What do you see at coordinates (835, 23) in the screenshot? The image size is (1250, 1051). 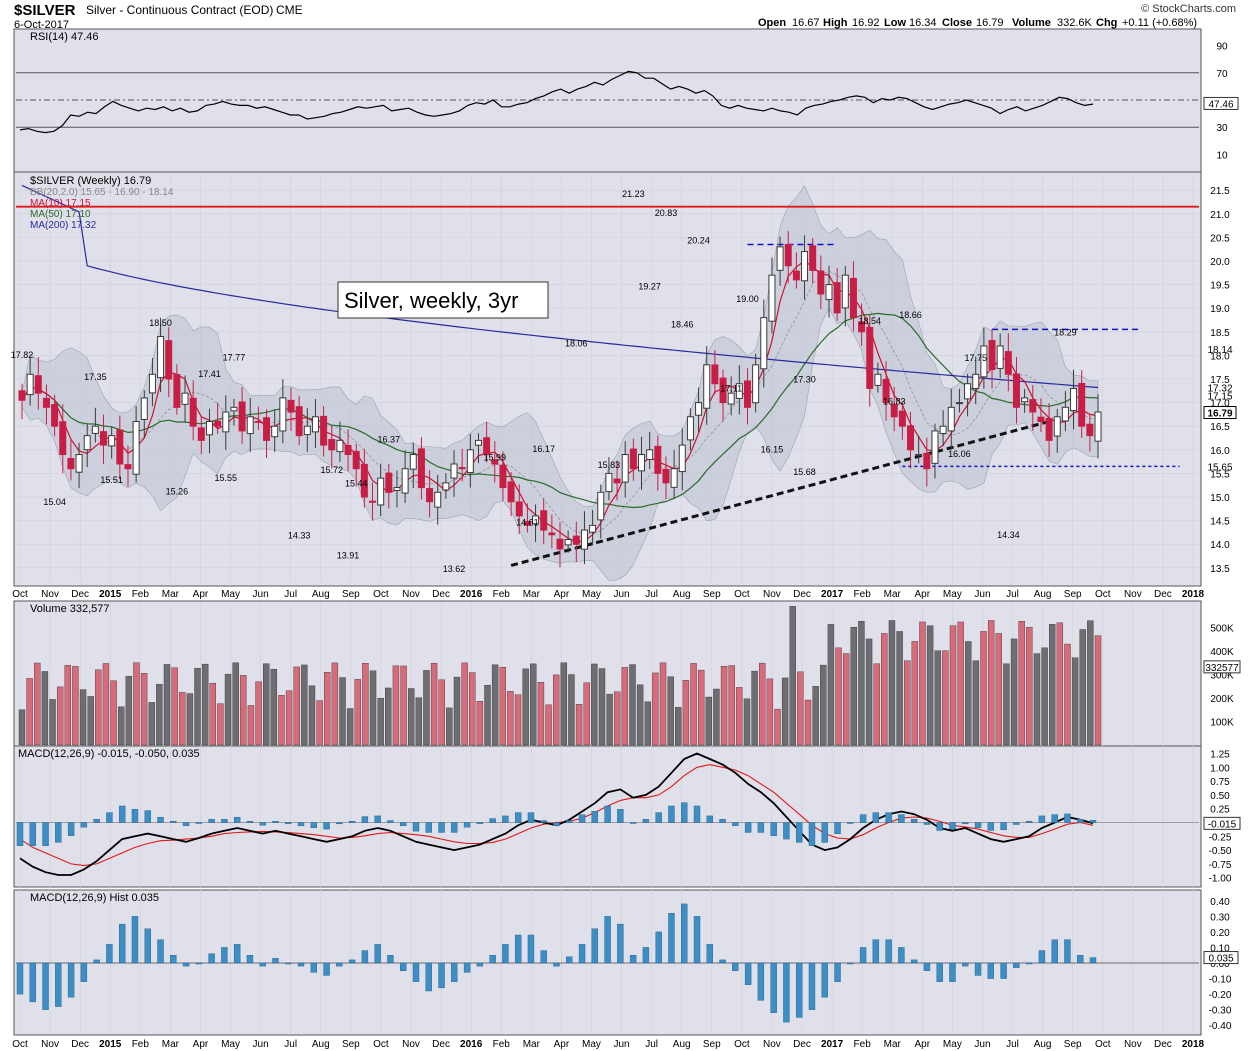 I see `high-label: High` at bounding box center [835, 23].